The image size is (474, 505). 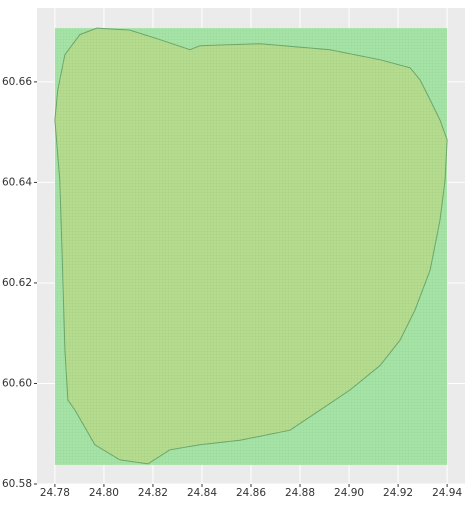 I want to click on x-tick-label: 24.90, so click(x=349, y=493).